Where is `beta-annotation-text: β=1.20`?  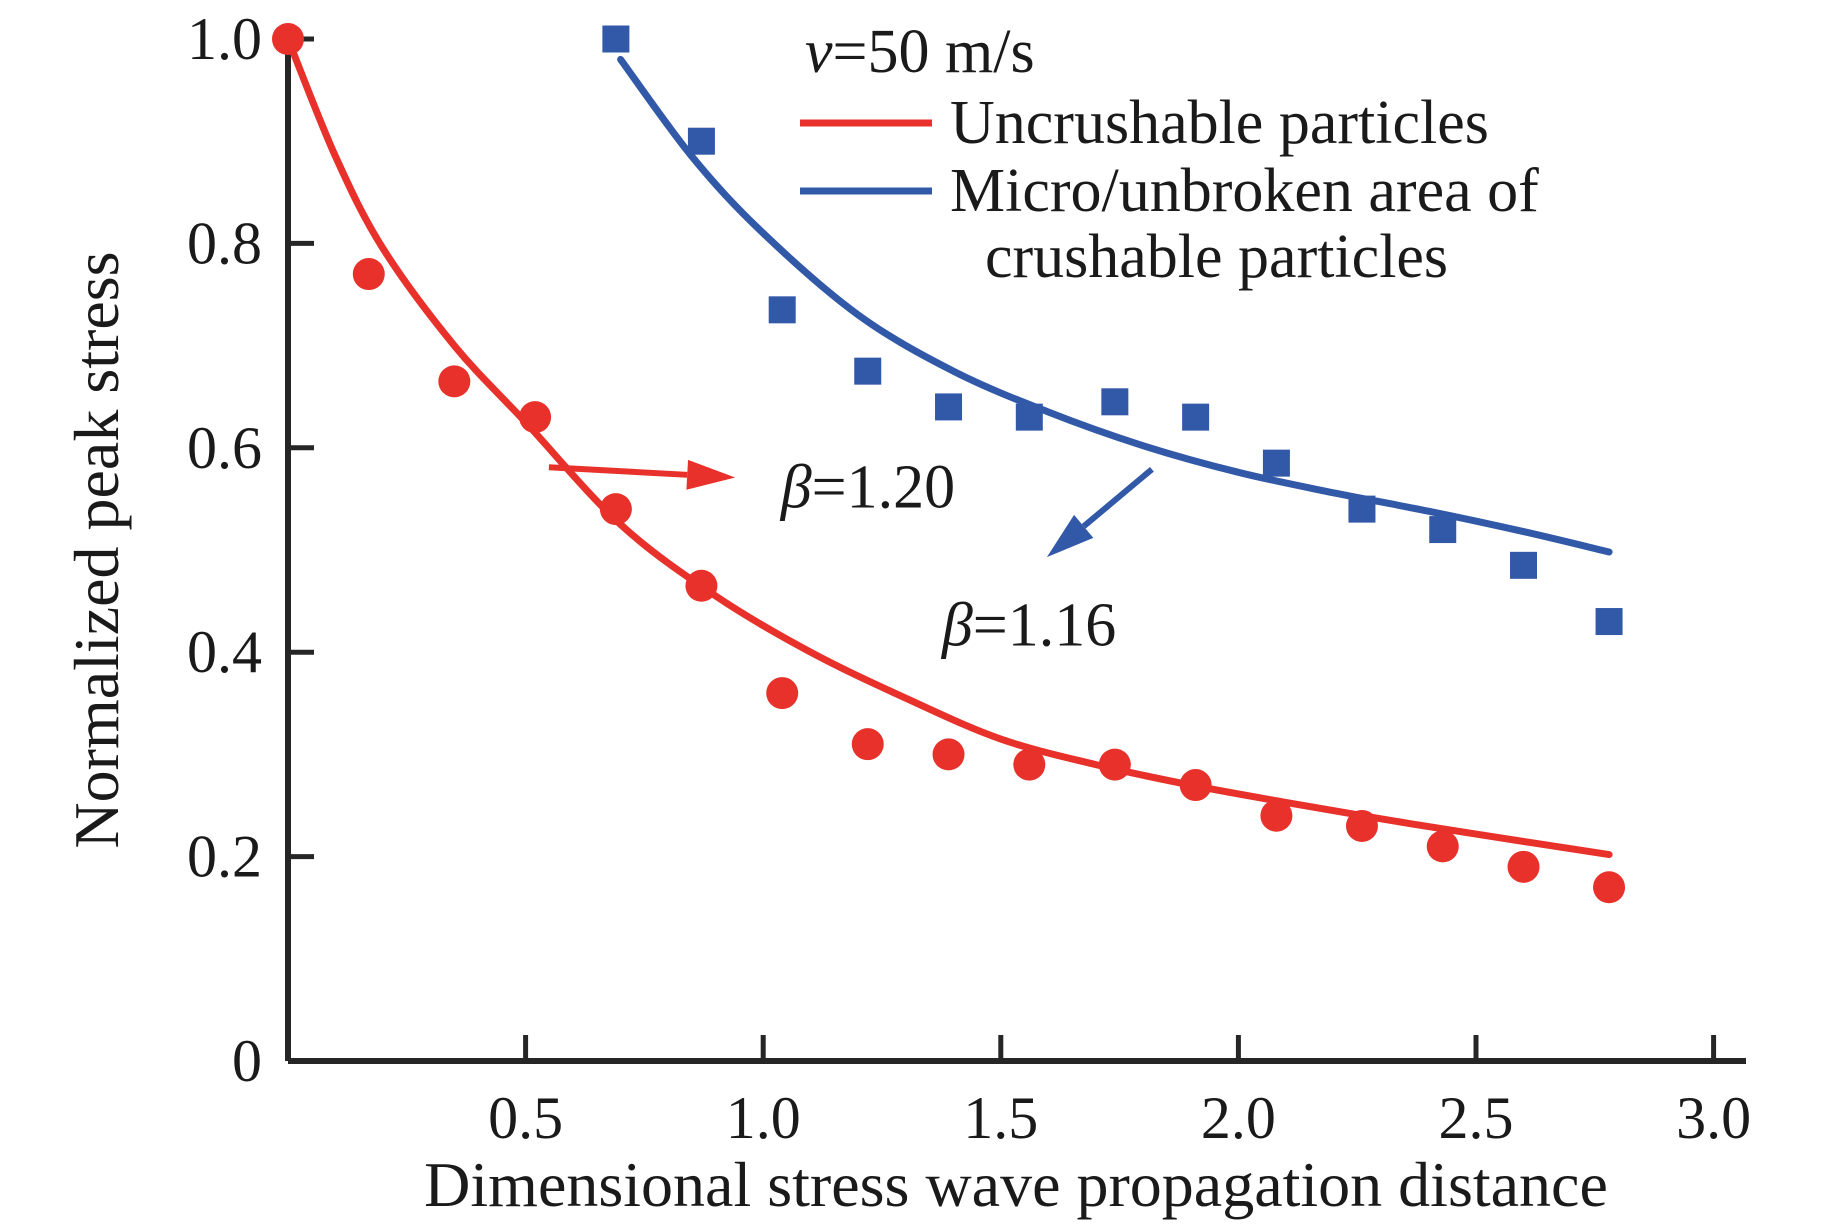
beta-annotation-text: β=1.20 is located at coordinates (867, 488).